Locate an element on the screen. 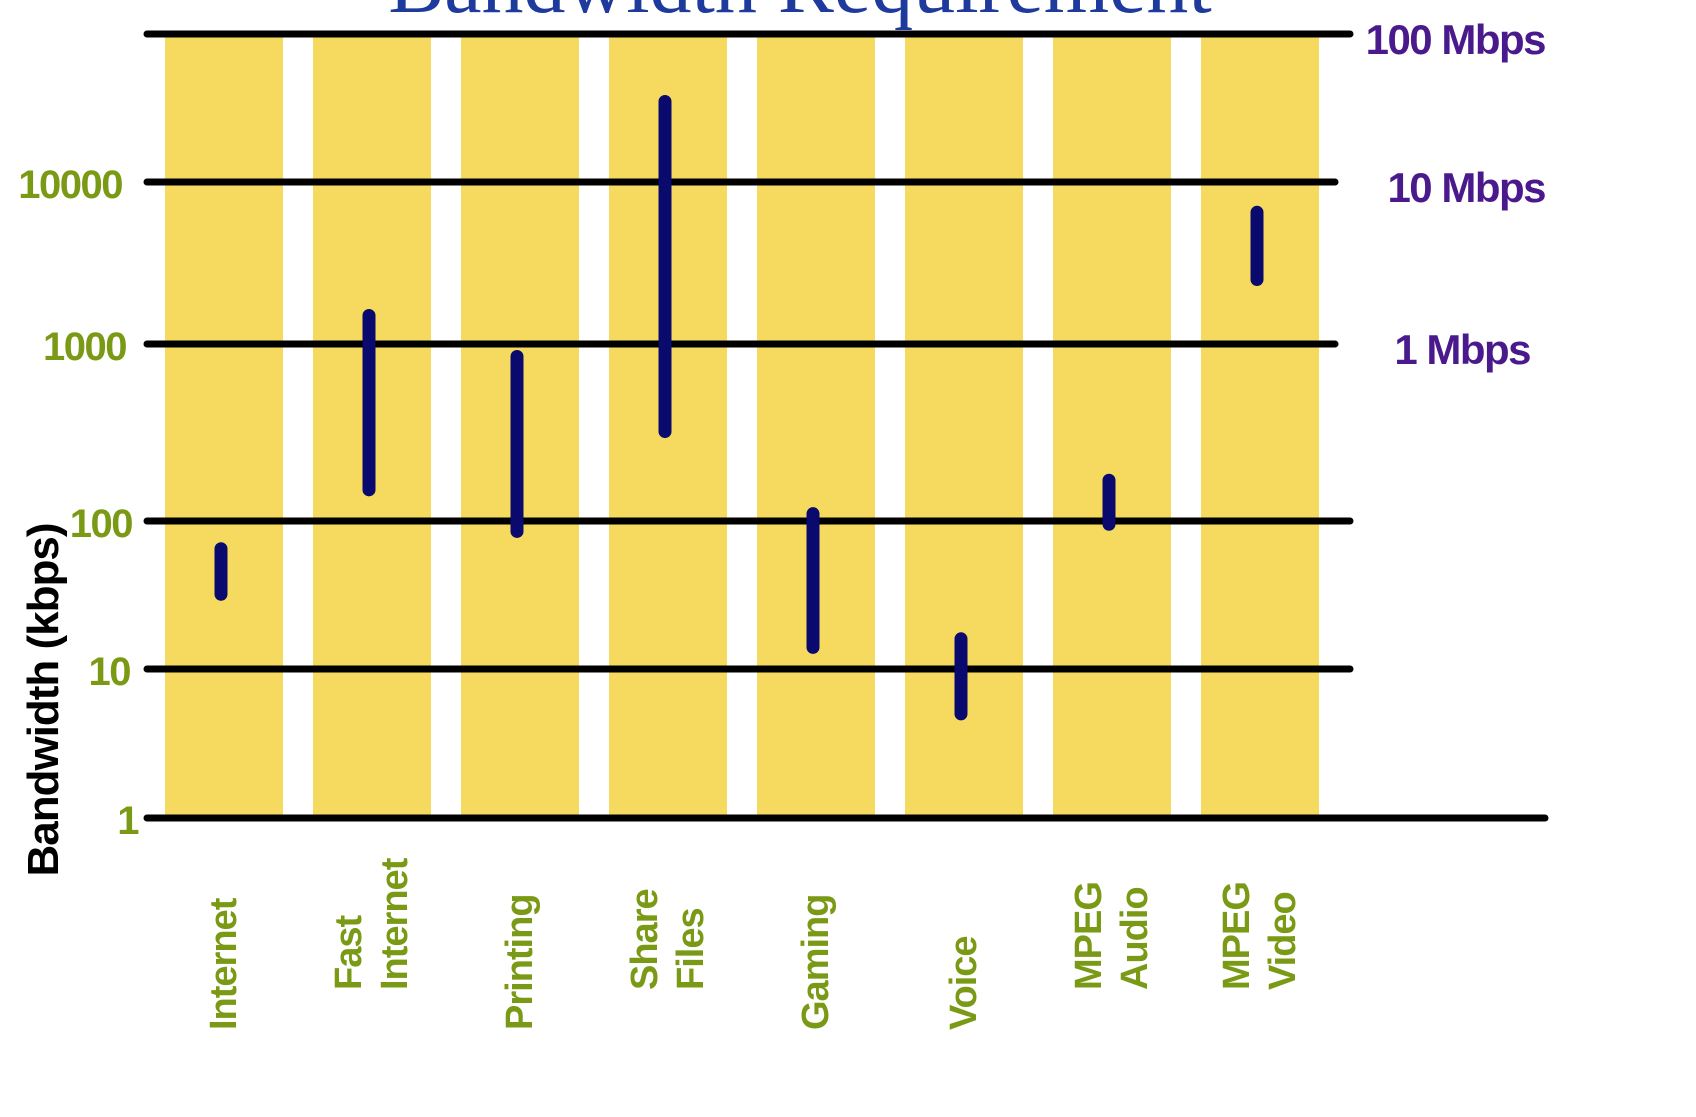  category-label: Video is located at coordinates (1283, 941).